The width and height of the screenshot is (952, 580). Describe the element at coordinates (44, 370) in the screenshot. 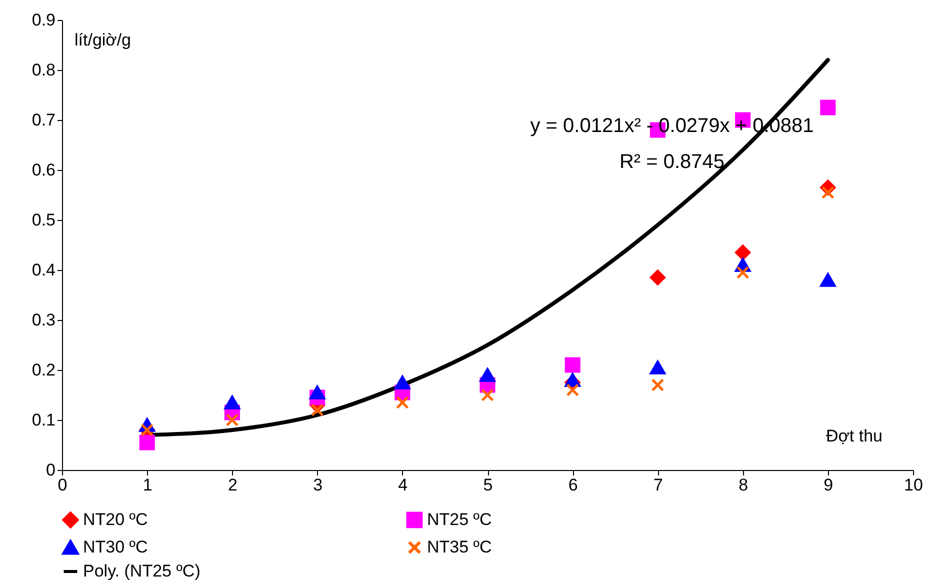

I see `y-tick-label: 0.2` at that location.